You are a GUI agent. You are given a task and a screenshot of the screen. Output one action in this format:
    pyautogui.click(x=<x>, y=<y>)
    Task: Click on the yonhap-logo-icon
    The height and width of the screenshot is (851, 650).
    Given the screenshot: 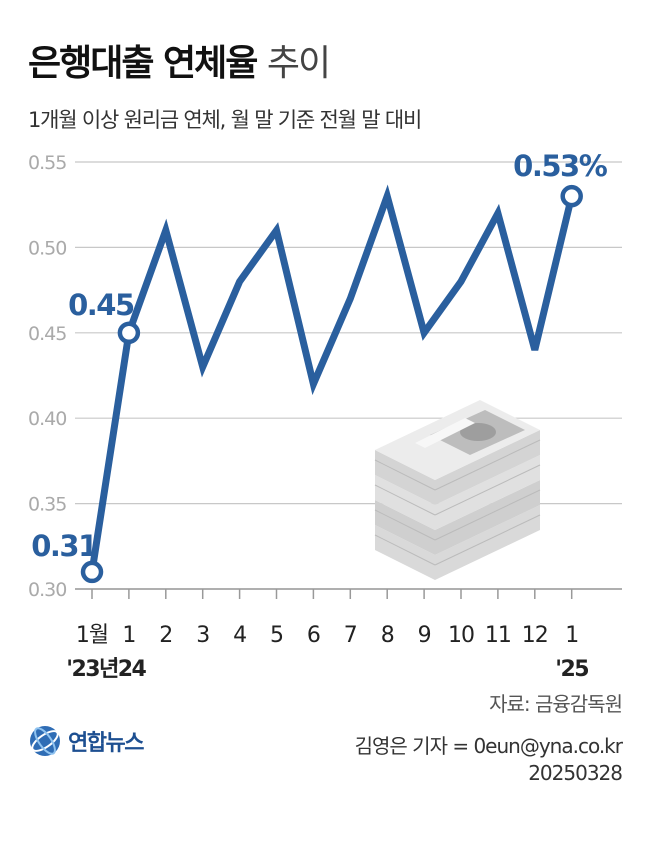 What is the action you would take?
    pyautogui.click(x=45, y=741)
    